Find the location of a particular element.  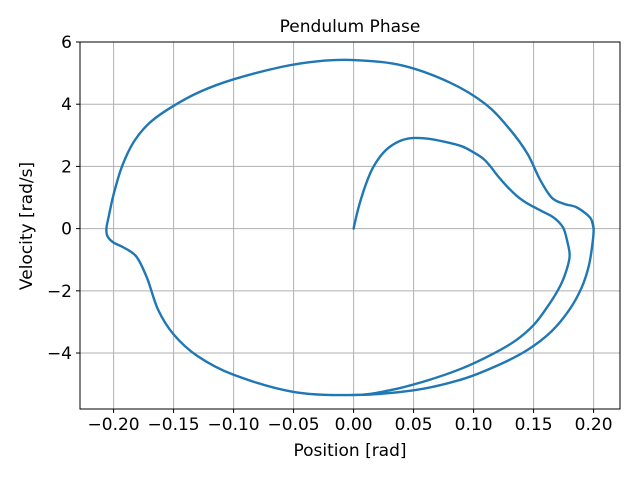

x-tick-label: −0.10 is located at coordinates (234, 425).